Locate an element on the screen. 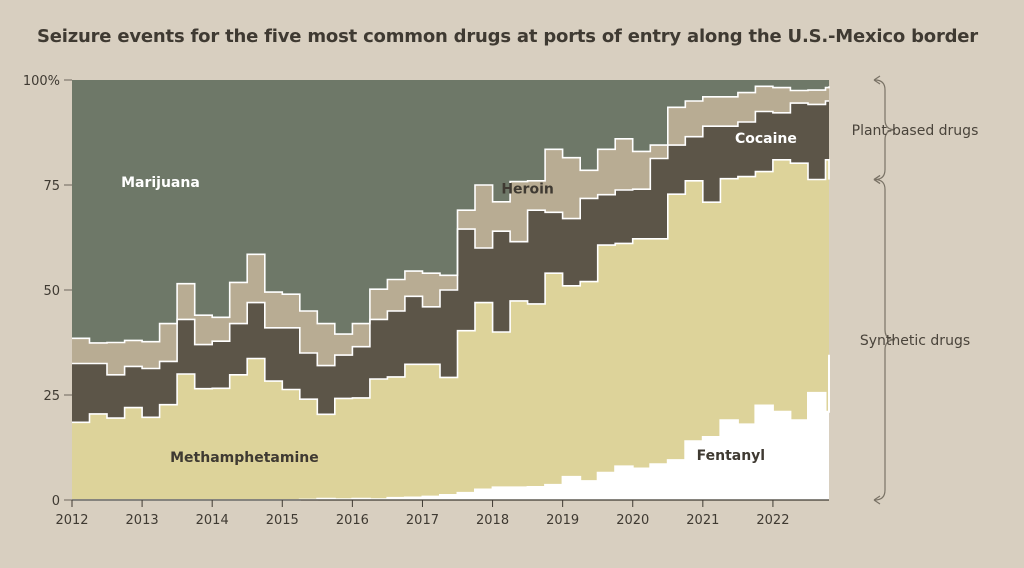  label-marijuana: Marijuana is located at coordinates (160, 183).